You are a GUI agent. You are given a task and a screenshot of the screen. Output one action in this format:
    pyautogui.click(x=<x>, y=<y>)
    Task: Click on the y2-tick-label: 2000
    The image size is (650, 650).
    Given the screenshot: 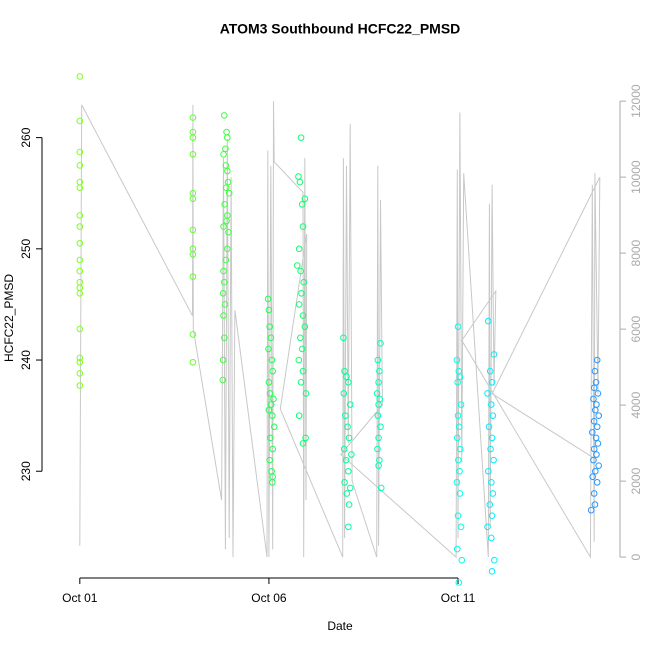 What is the action you would take?
    pyautogui.click(x=636, y=480)
    